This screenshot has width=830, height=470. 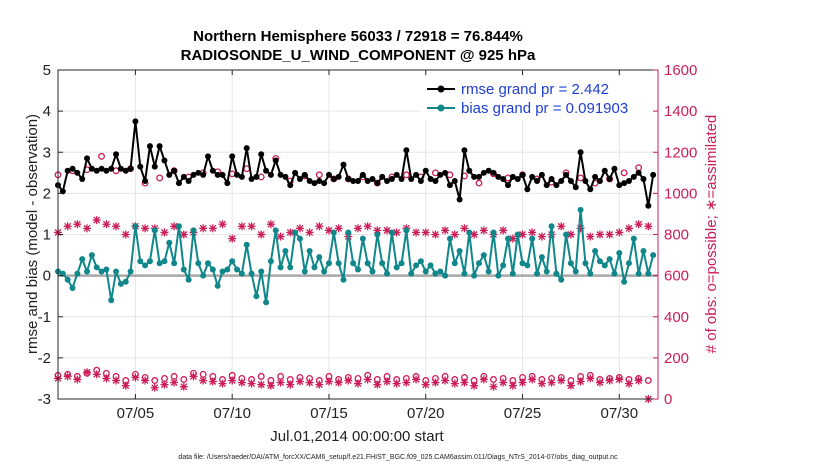 I want to click on y-left-tick-label-5: 2, so click(x=47, y=193).